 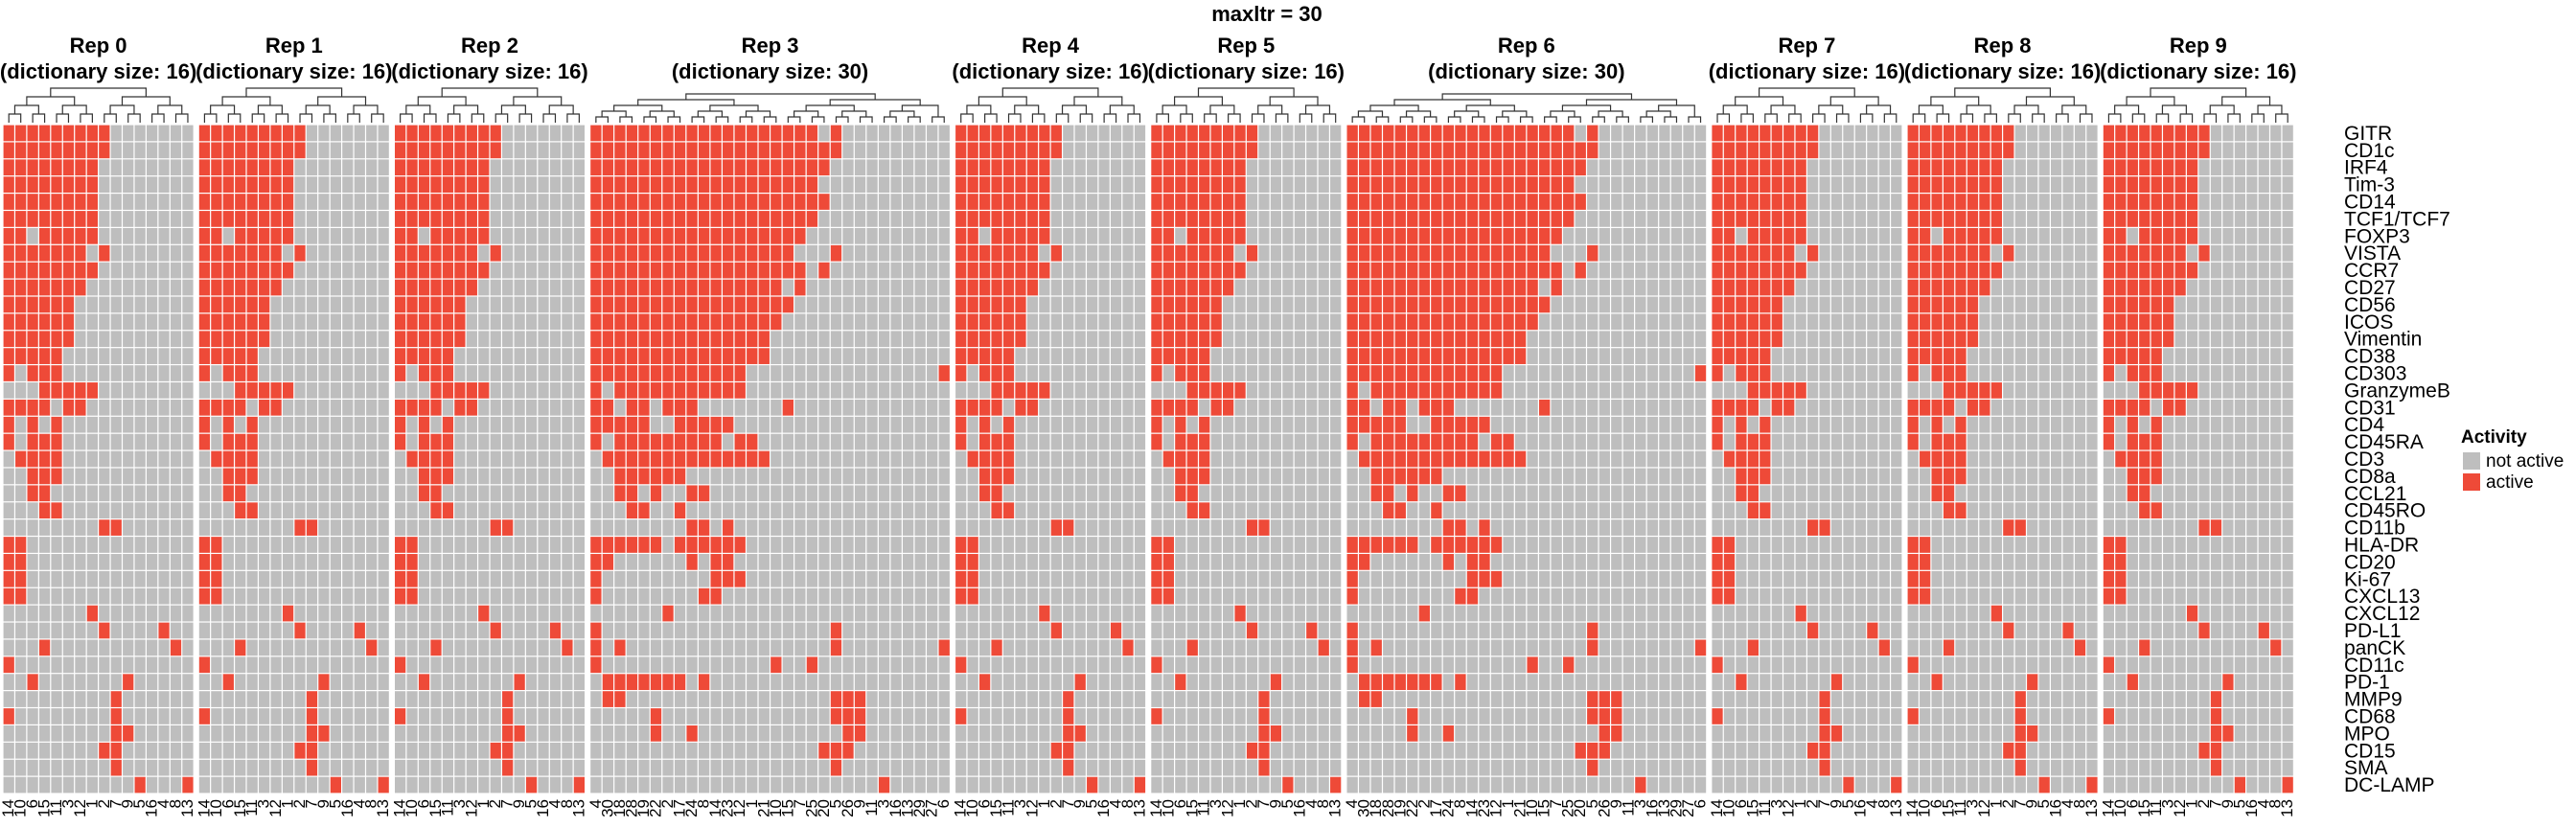 What do you see at coordinates (44, 808) in the screenshot?
I see `column-label: 15` at bounding box center [44, 808].